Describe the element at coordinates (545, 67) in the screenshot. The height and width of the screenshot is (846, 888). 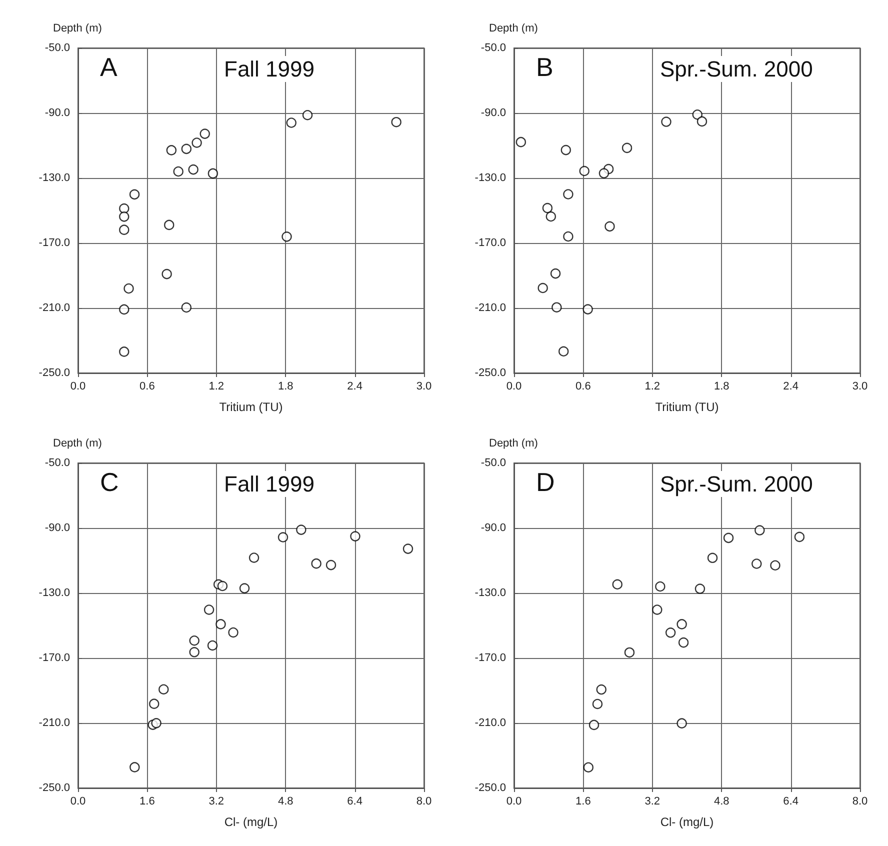
I see `annotation: B` at that location.